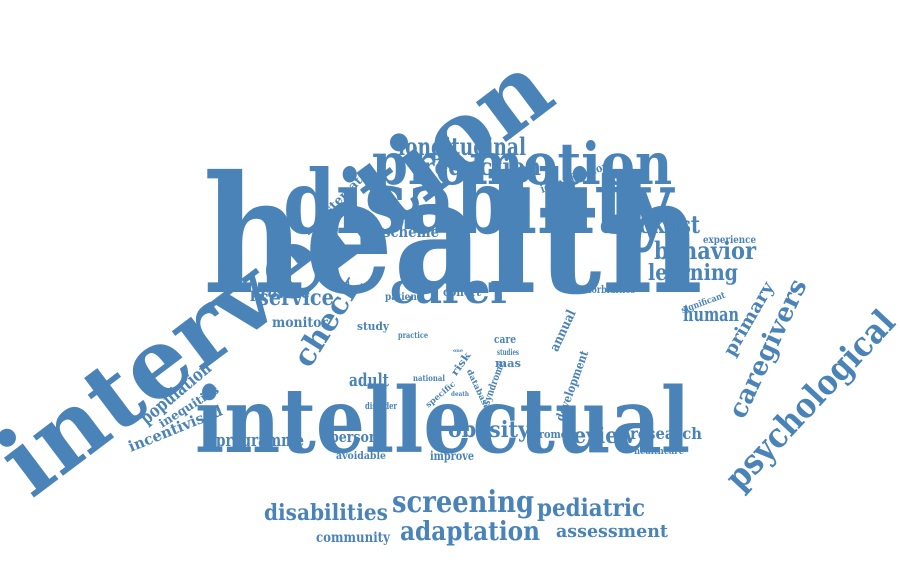 This screenshot has height=570, width=900. I want to click on word-promote: promote, so click(555, 434).